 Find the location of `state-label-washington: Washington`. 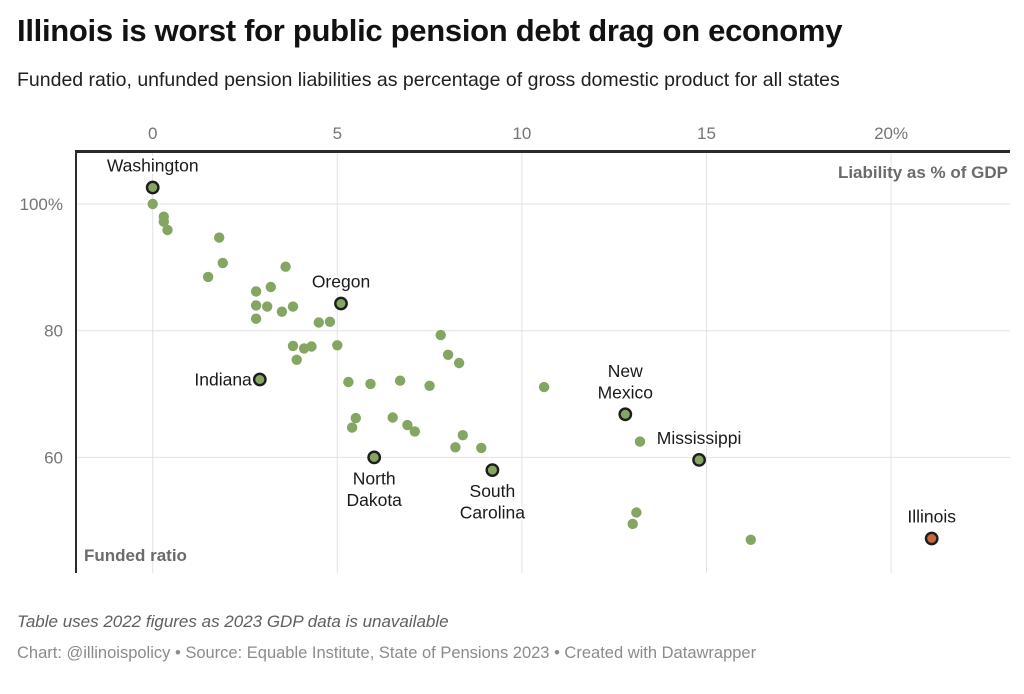

state-label-washington: Washington is located at coordinates (153, 166).